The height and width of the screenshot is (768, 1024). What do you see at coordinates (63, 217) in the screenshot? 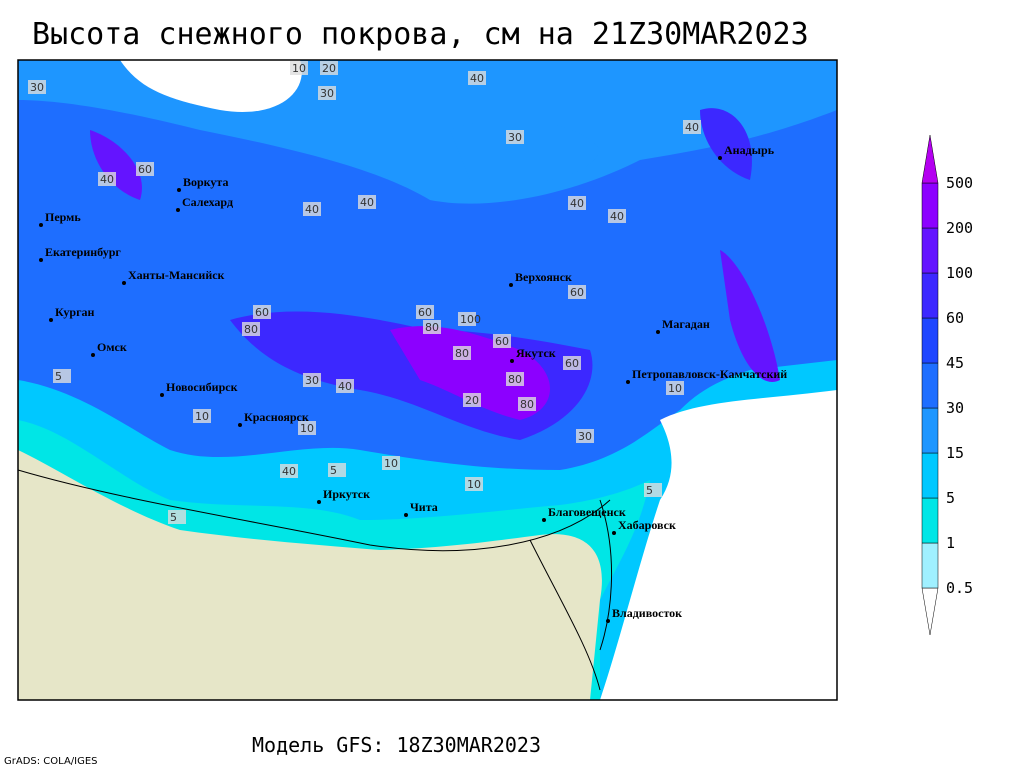
I see `city-label: Пермь` at bounding box center [63, 217].